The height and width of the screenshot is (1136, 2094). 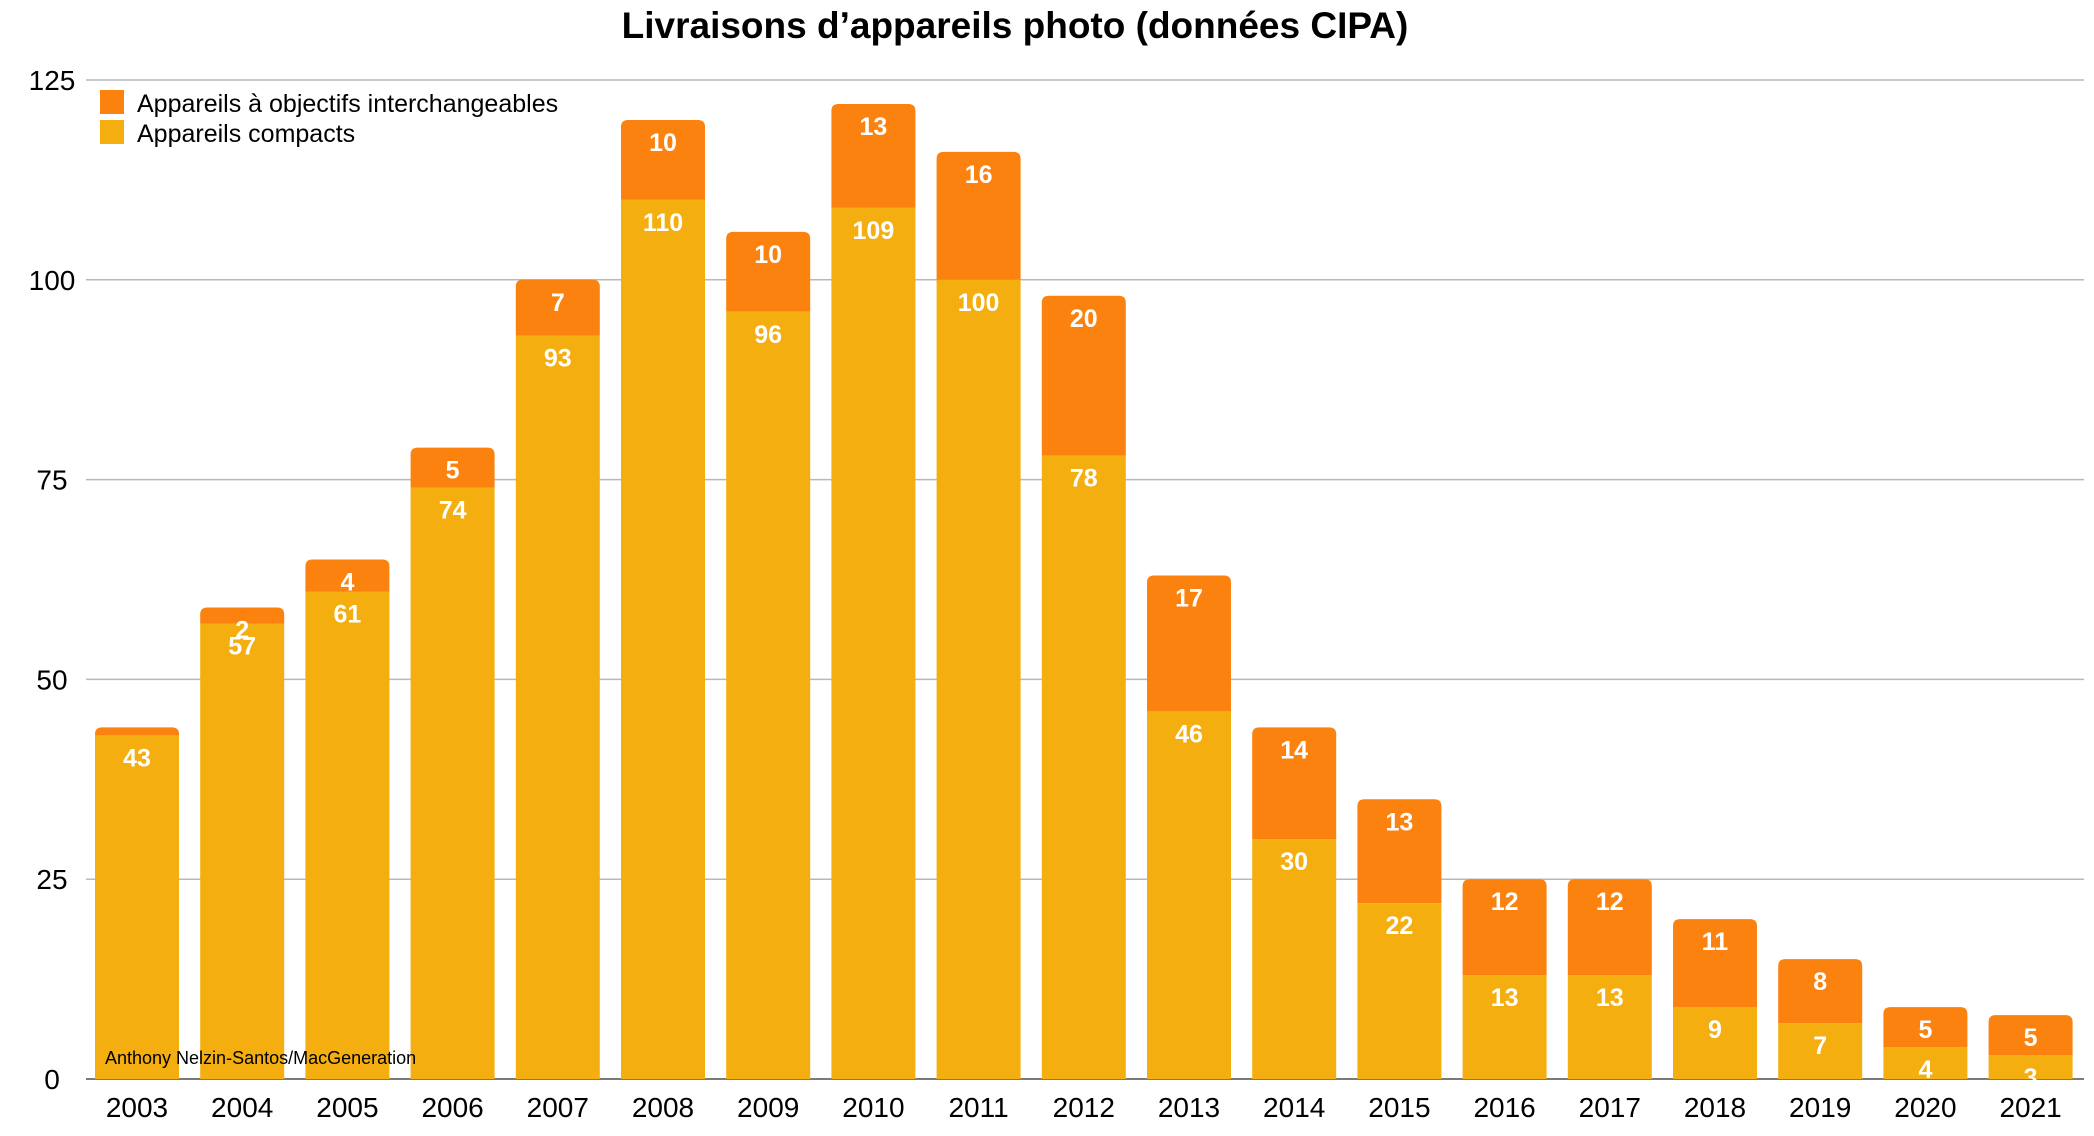 What do you see at coordinates (1504, 1027) in the screenshot?
I see `bar-compact-2016` at bounding box center [1504, 1027].